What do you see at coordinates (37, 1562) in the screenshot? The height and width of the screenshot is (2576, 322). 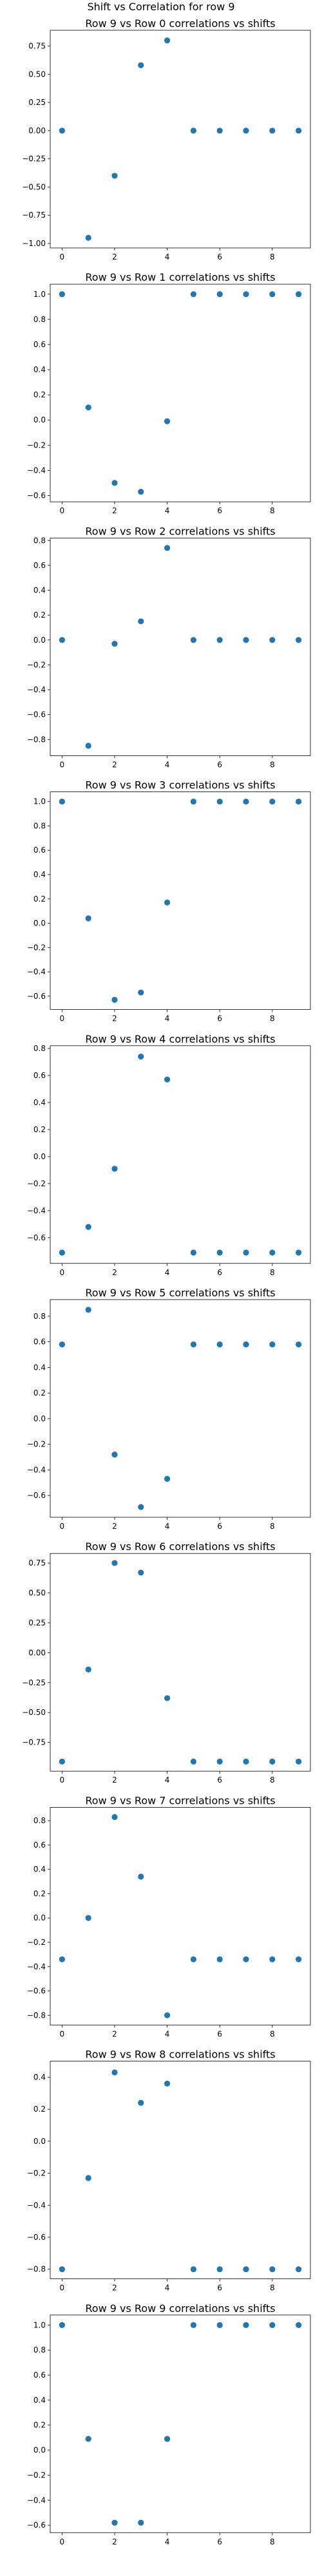 I see `y-tick-label: 0.75` at bounding box center [37, 1562].